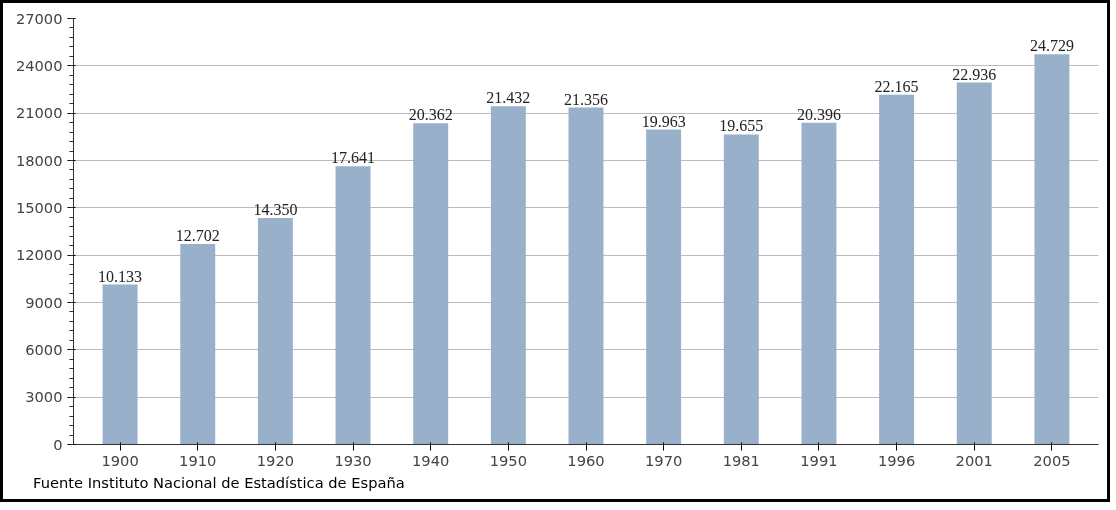  What do you see at coordinates (39, 207) in the screenshot?
I see `y-tick-label: 15000` at bounding box center [39, 207].